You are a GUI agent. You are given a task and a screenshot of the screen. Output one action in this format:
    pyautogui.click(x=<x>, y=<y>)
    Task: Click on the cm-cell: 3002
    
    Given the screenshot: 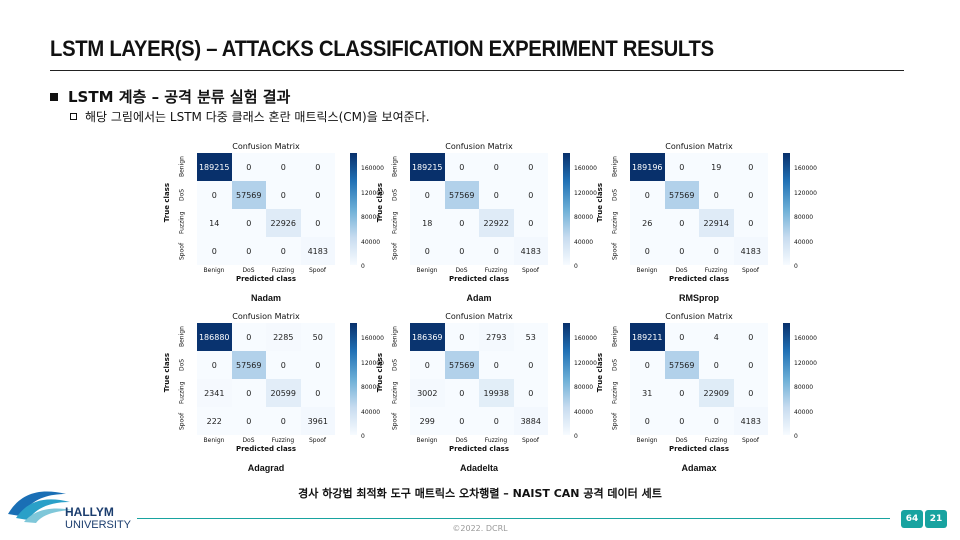 What is the action you would take?
    pyautogui.click(x=427, y=393)
    